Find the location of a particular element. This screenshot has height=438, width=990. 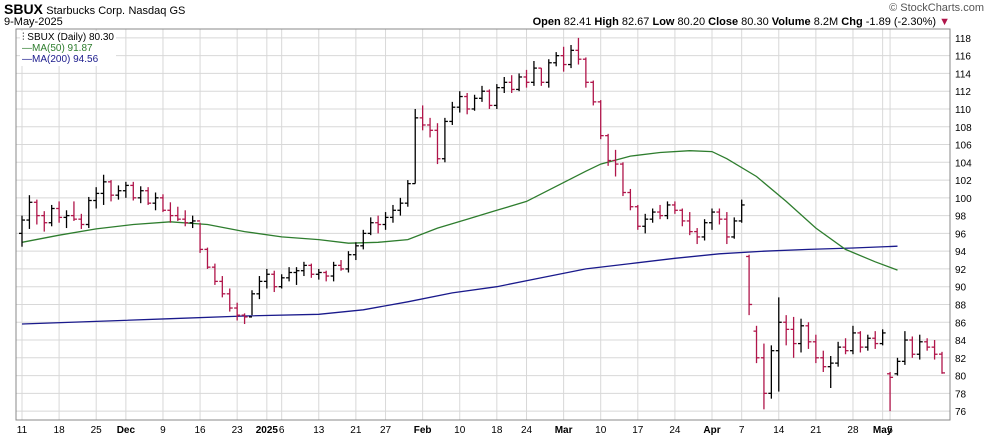

legend-ma50: —MA(50) 91.87 is located at coordinates (68, 48).